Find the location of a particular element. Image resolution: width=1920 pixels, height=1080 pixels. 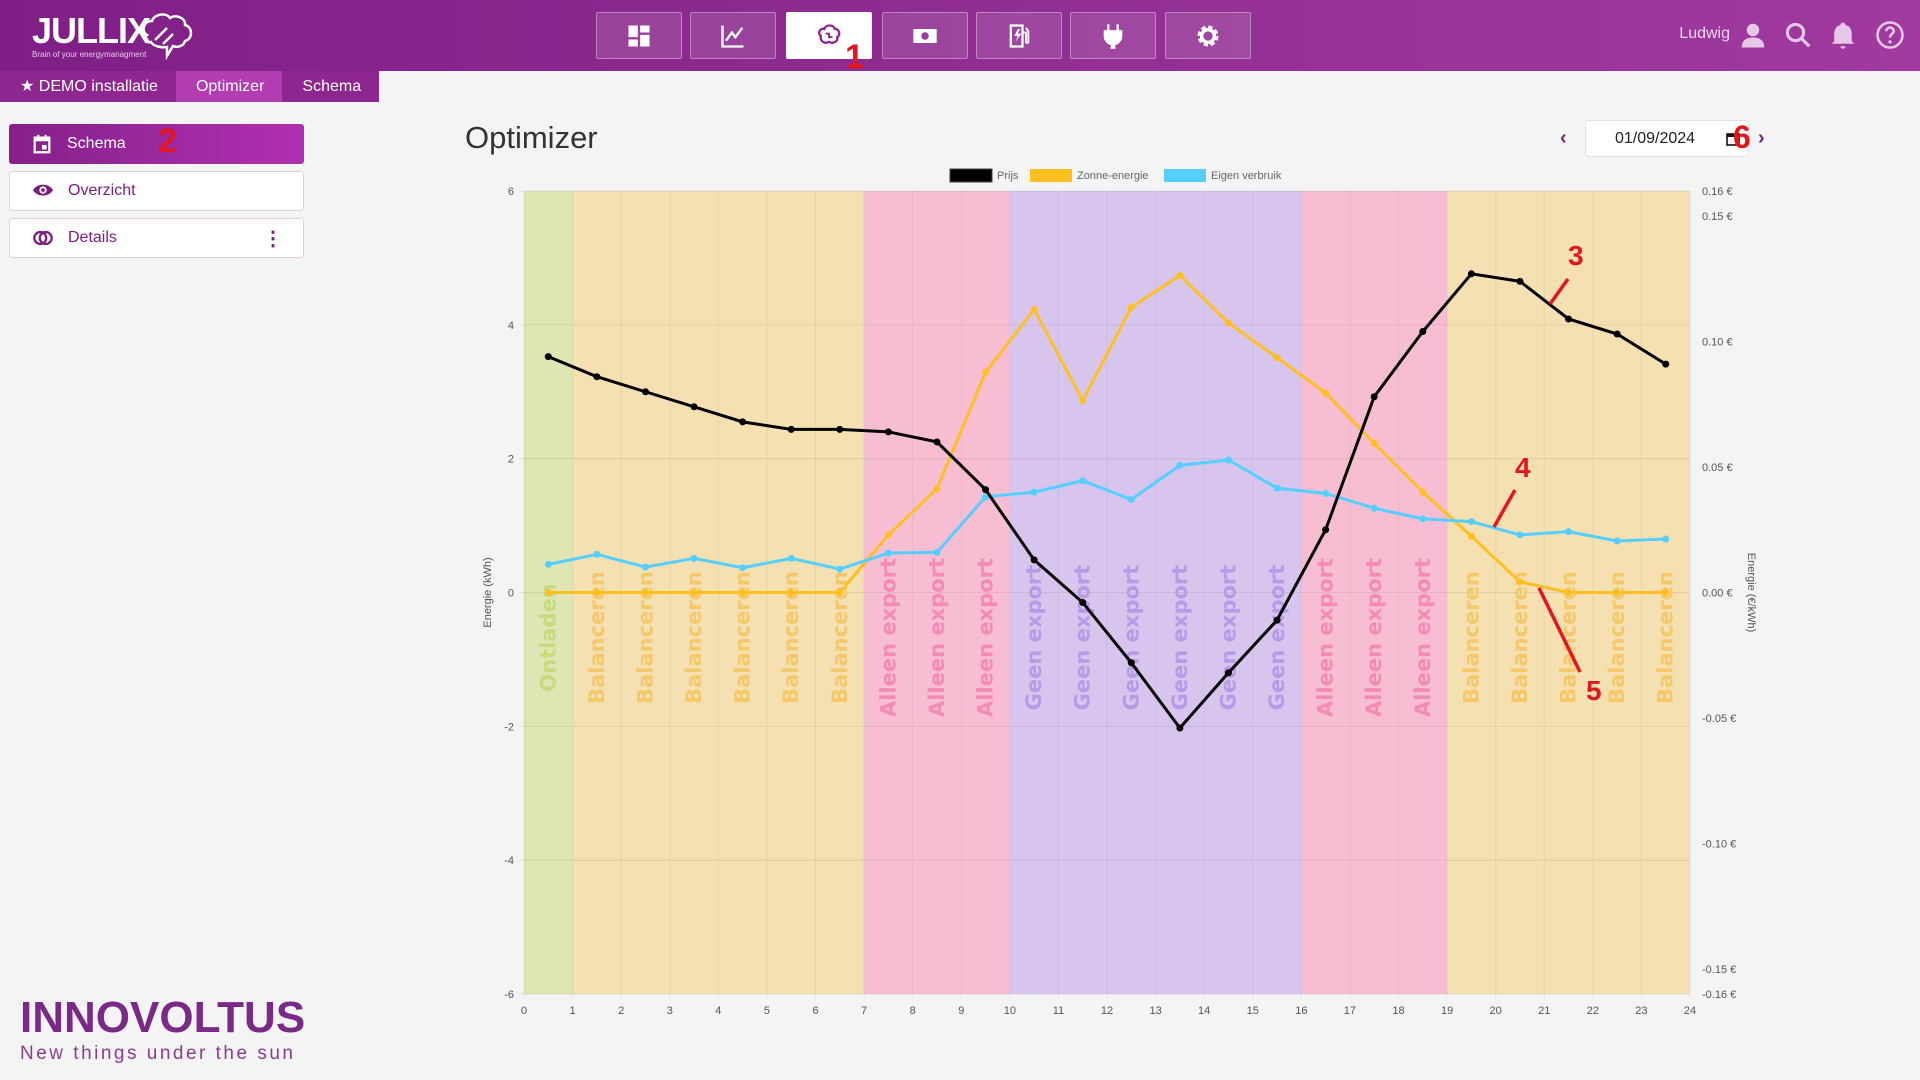

nav-charts is located at coordinates (733, 35).